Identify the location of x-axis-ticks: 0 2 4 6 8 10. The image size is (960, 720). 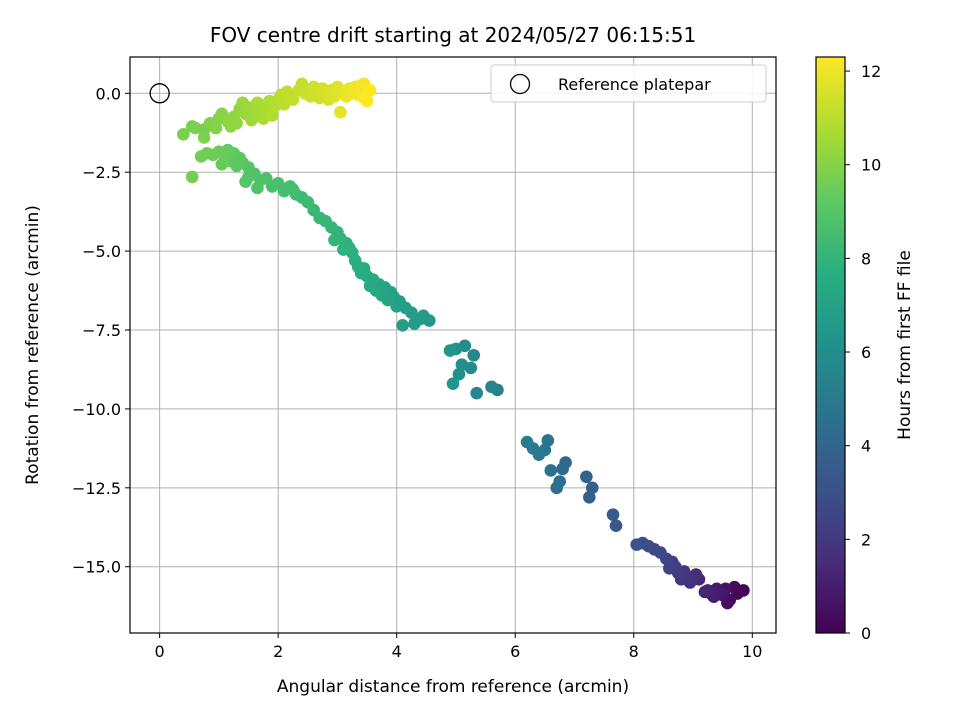
(458, 647).